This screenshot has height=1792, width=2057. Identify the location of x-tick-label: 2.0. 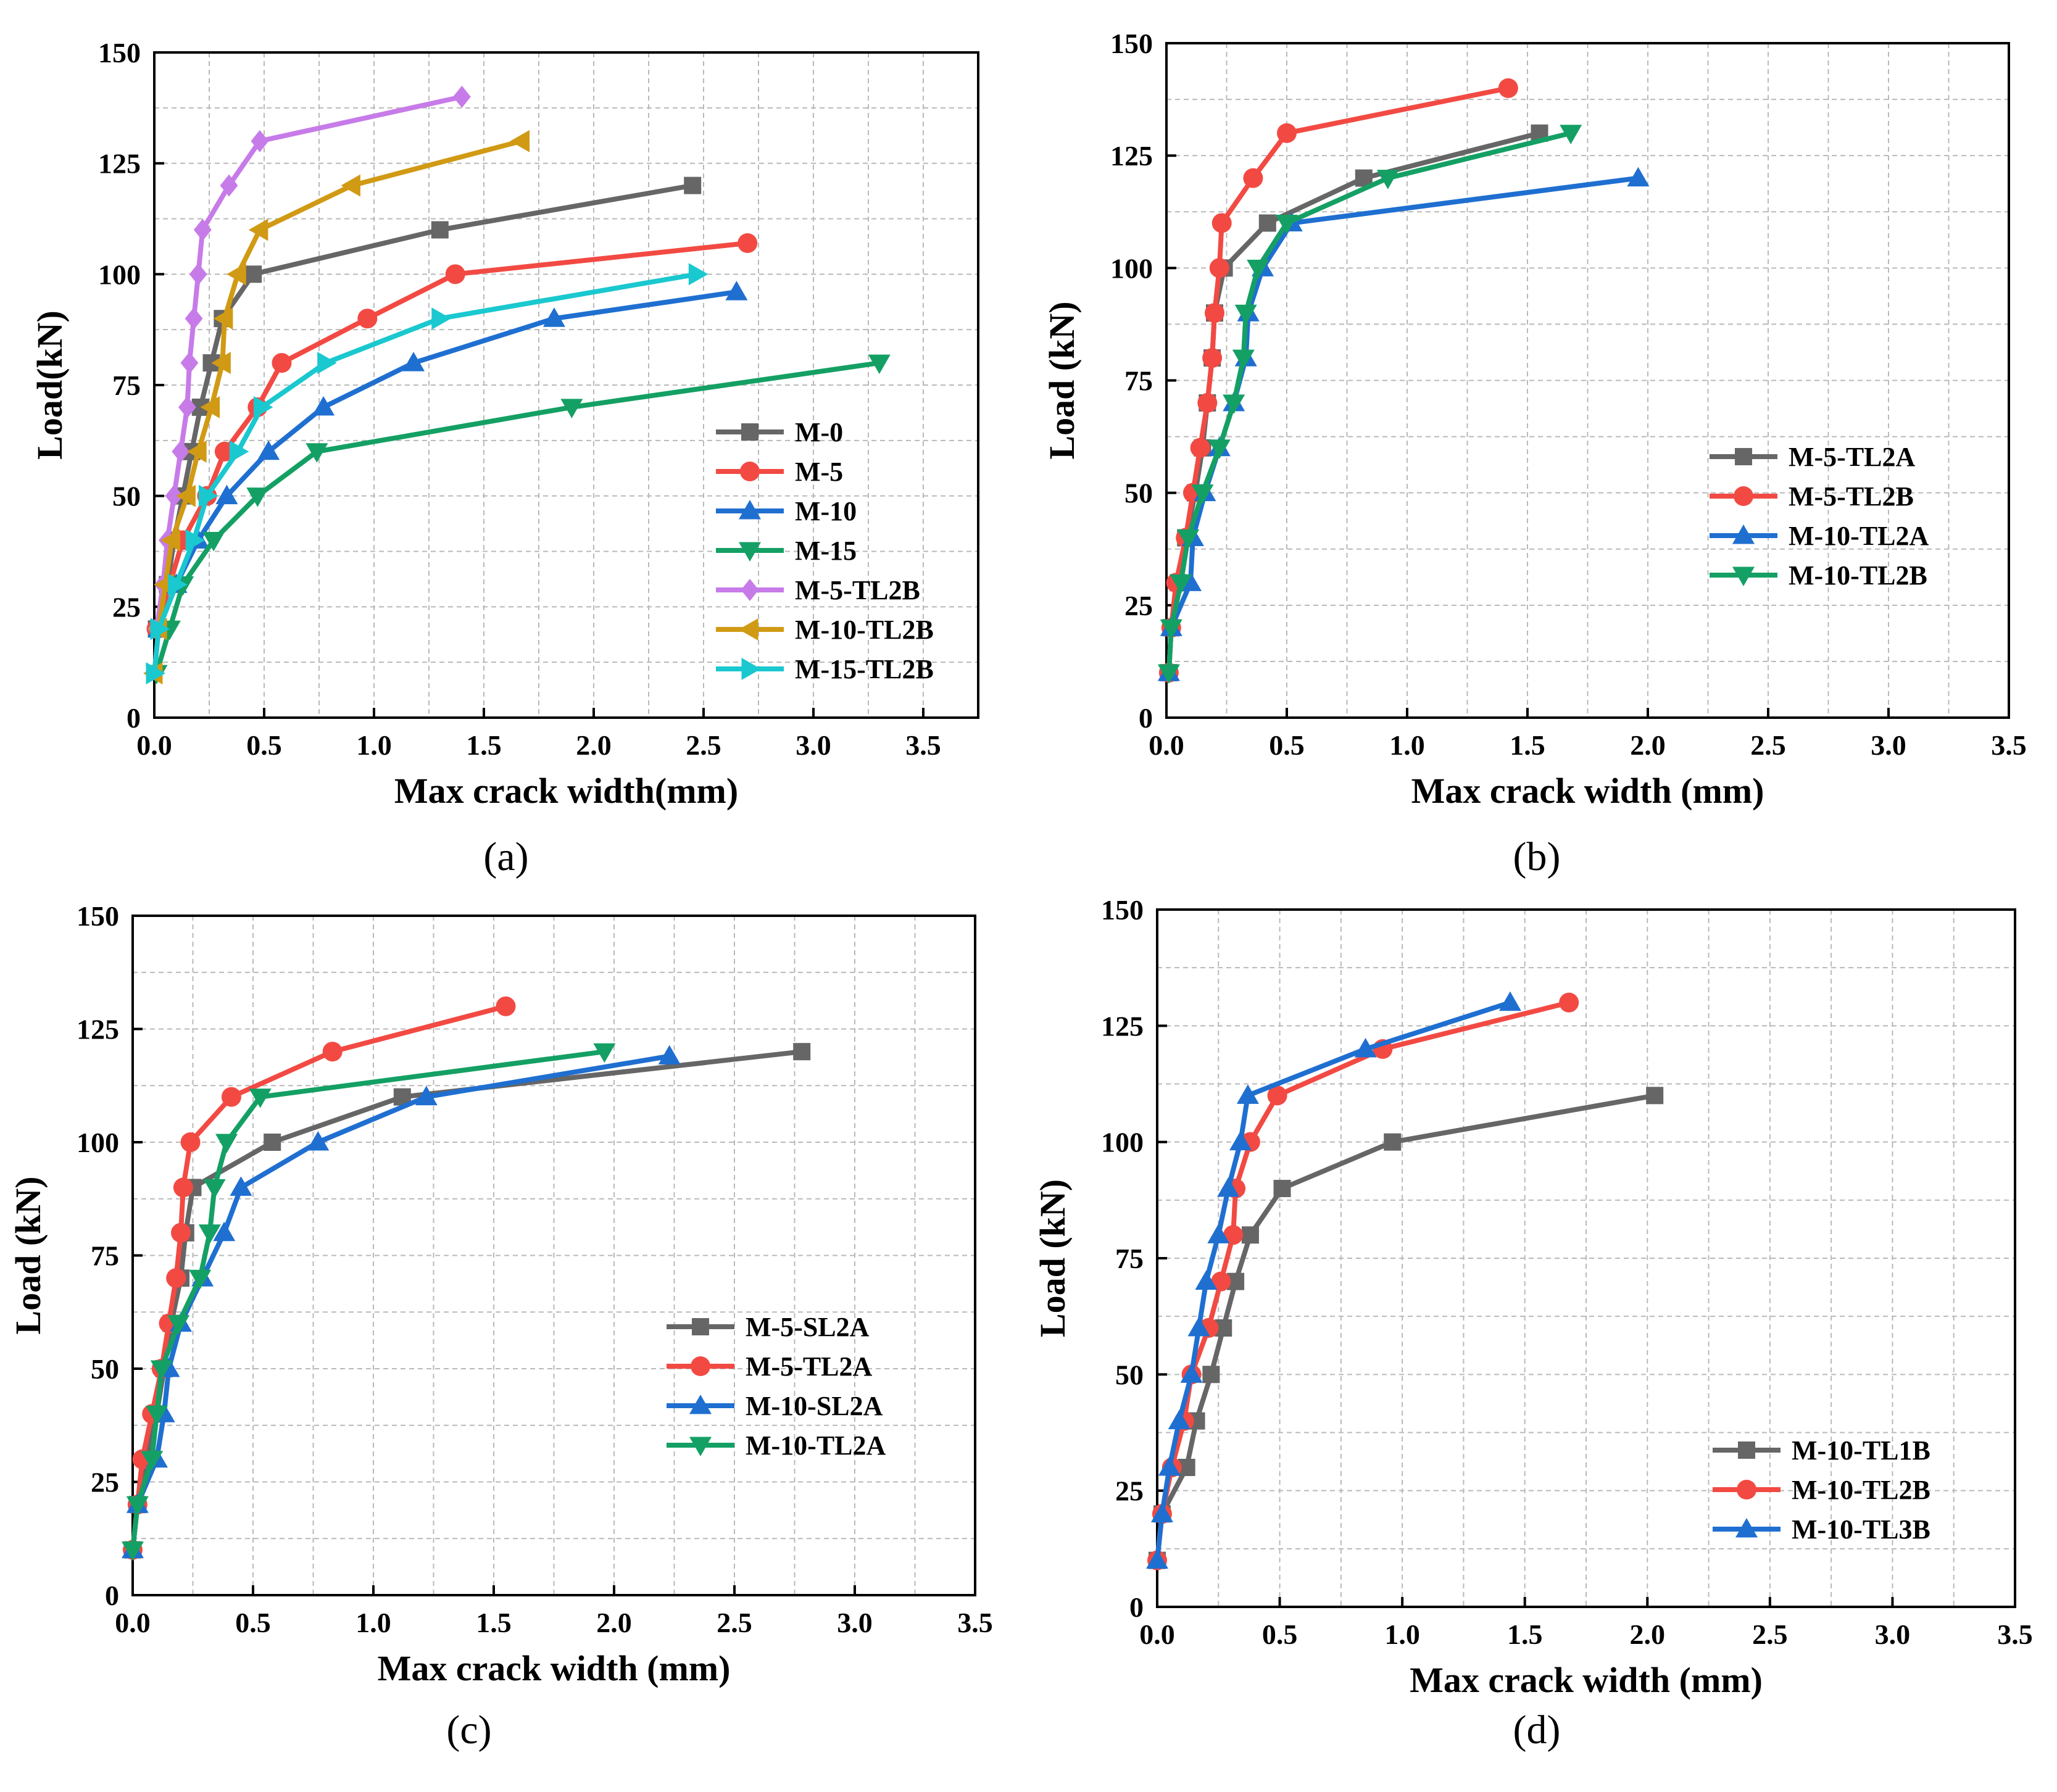
(594, 745).